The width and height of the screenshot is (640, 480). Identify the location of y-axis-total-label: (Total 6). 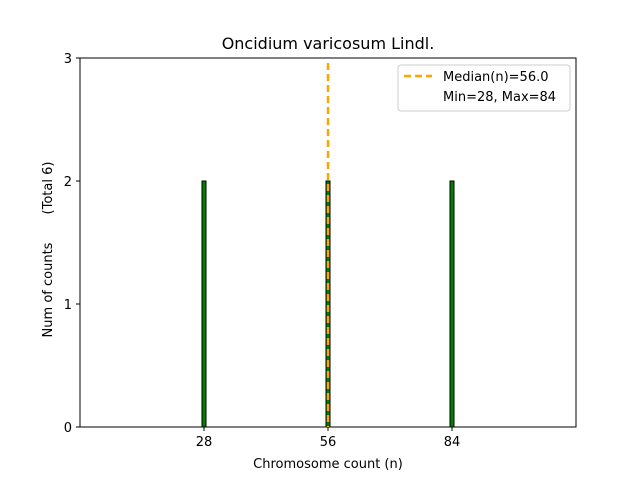
(48, 188).